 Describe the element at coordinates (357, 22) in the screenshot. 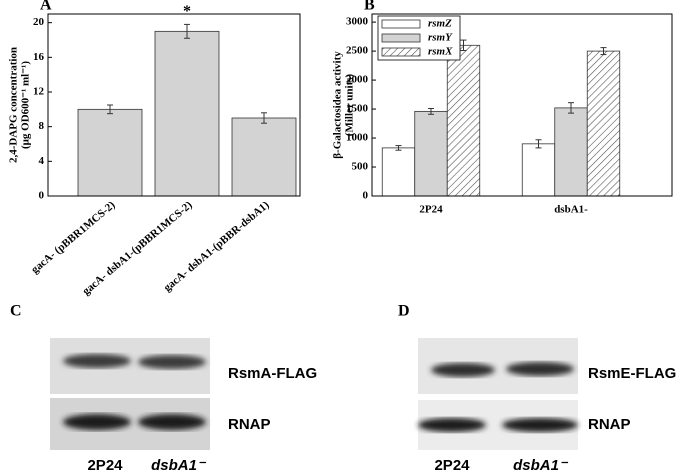

I see `y-tick-label: 3000` at that location.